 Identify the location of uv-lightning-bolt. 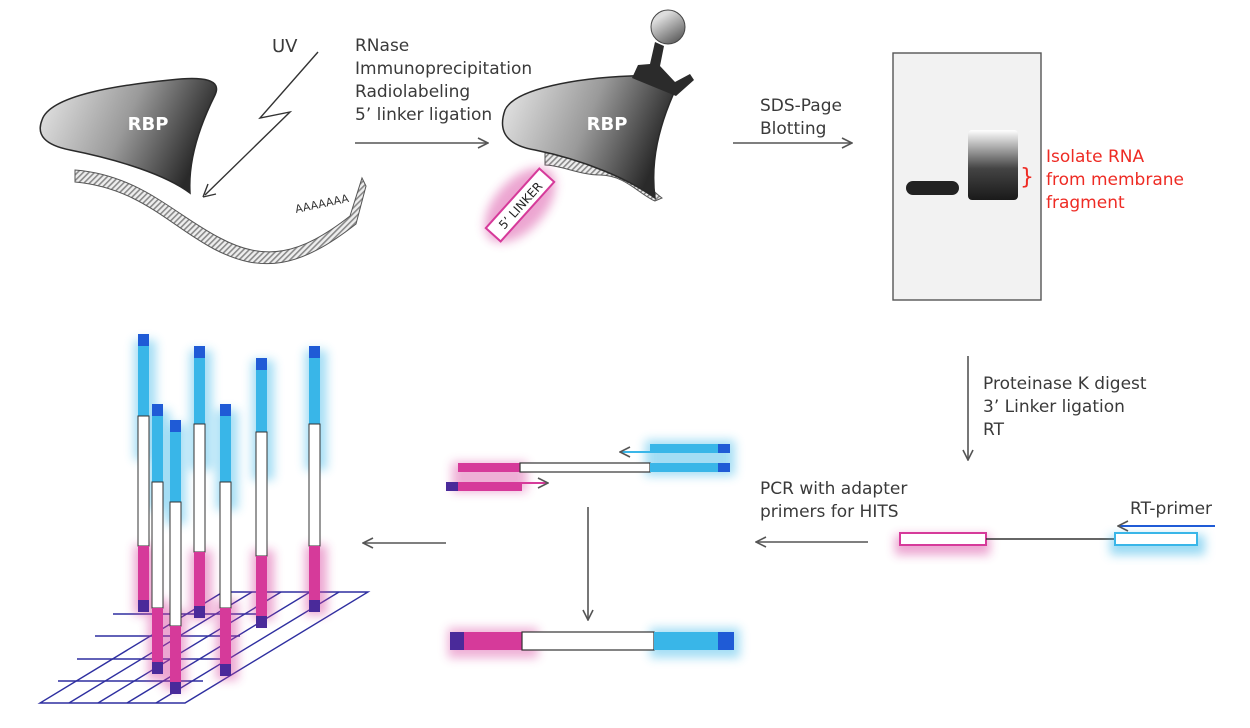
(261, 123).